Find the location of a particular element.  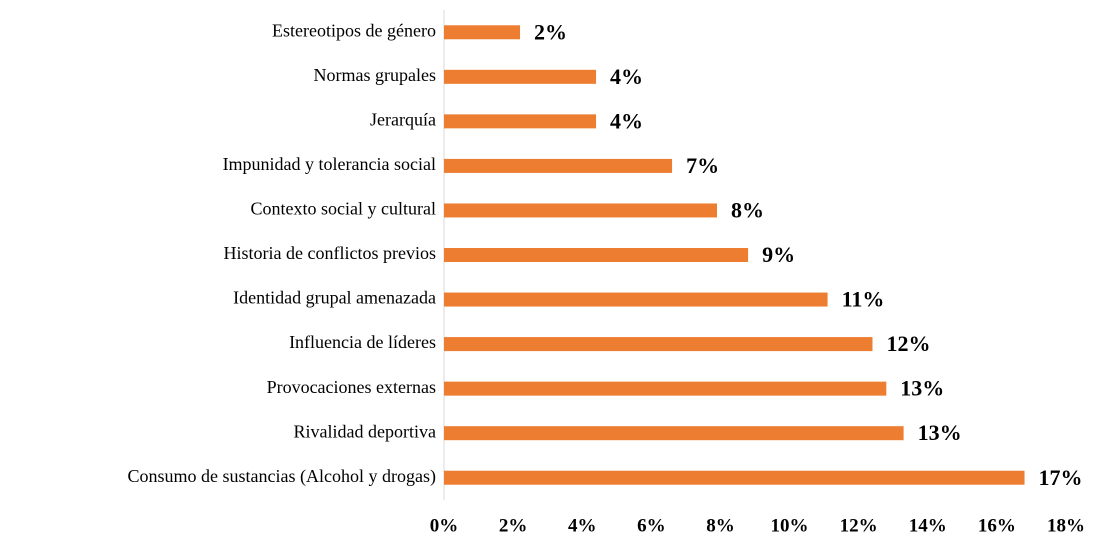

x-tick-label: 12% is located at coordinates (859, 525).